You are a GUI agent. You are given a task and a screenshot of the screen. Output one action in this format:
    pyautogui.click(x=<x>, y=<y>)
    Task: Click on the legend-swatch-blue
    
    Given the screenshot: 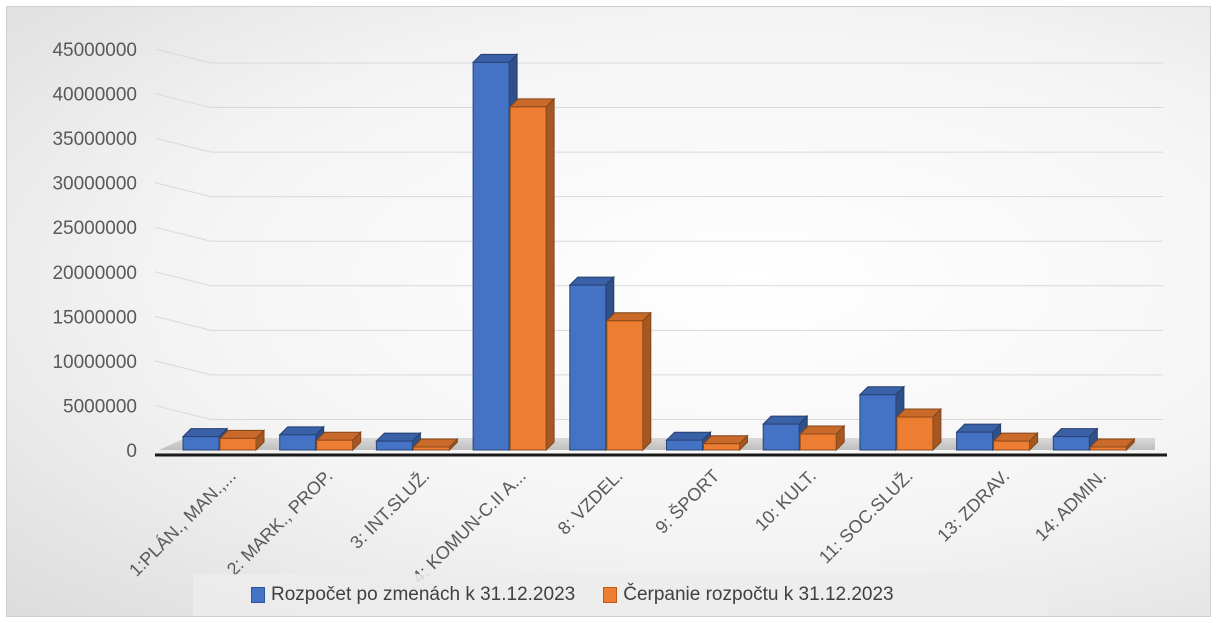 What is the action you would take?
    pyautogui.click(x=258, y=595)
    